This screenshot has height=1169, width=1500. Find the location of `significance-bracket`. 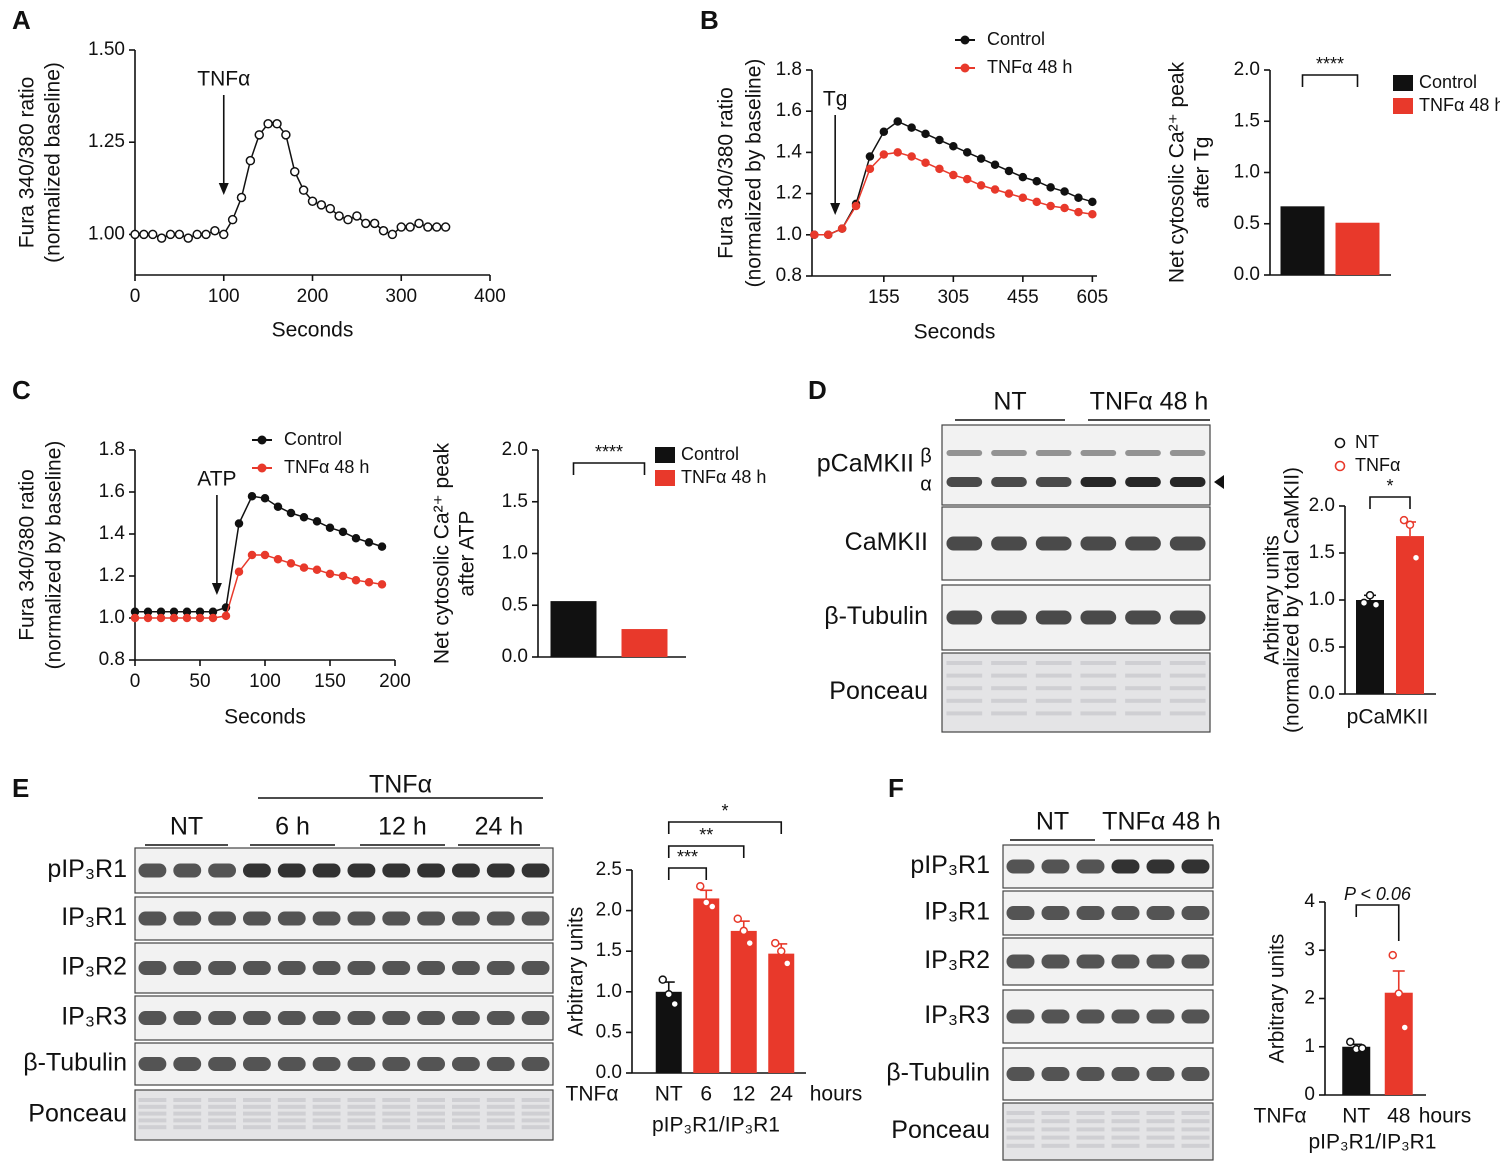

significance-bracket is located at coordinates (1390, 502).